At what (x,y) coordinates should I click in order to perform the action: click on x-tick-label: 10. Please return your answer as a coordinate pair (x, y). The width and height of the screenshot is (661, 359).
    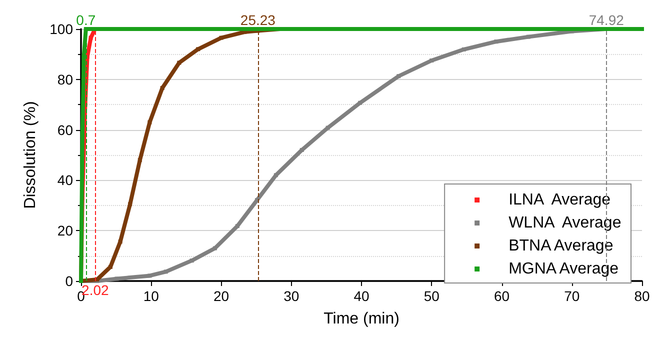
    Looking at the image, I should click on (151, 296).